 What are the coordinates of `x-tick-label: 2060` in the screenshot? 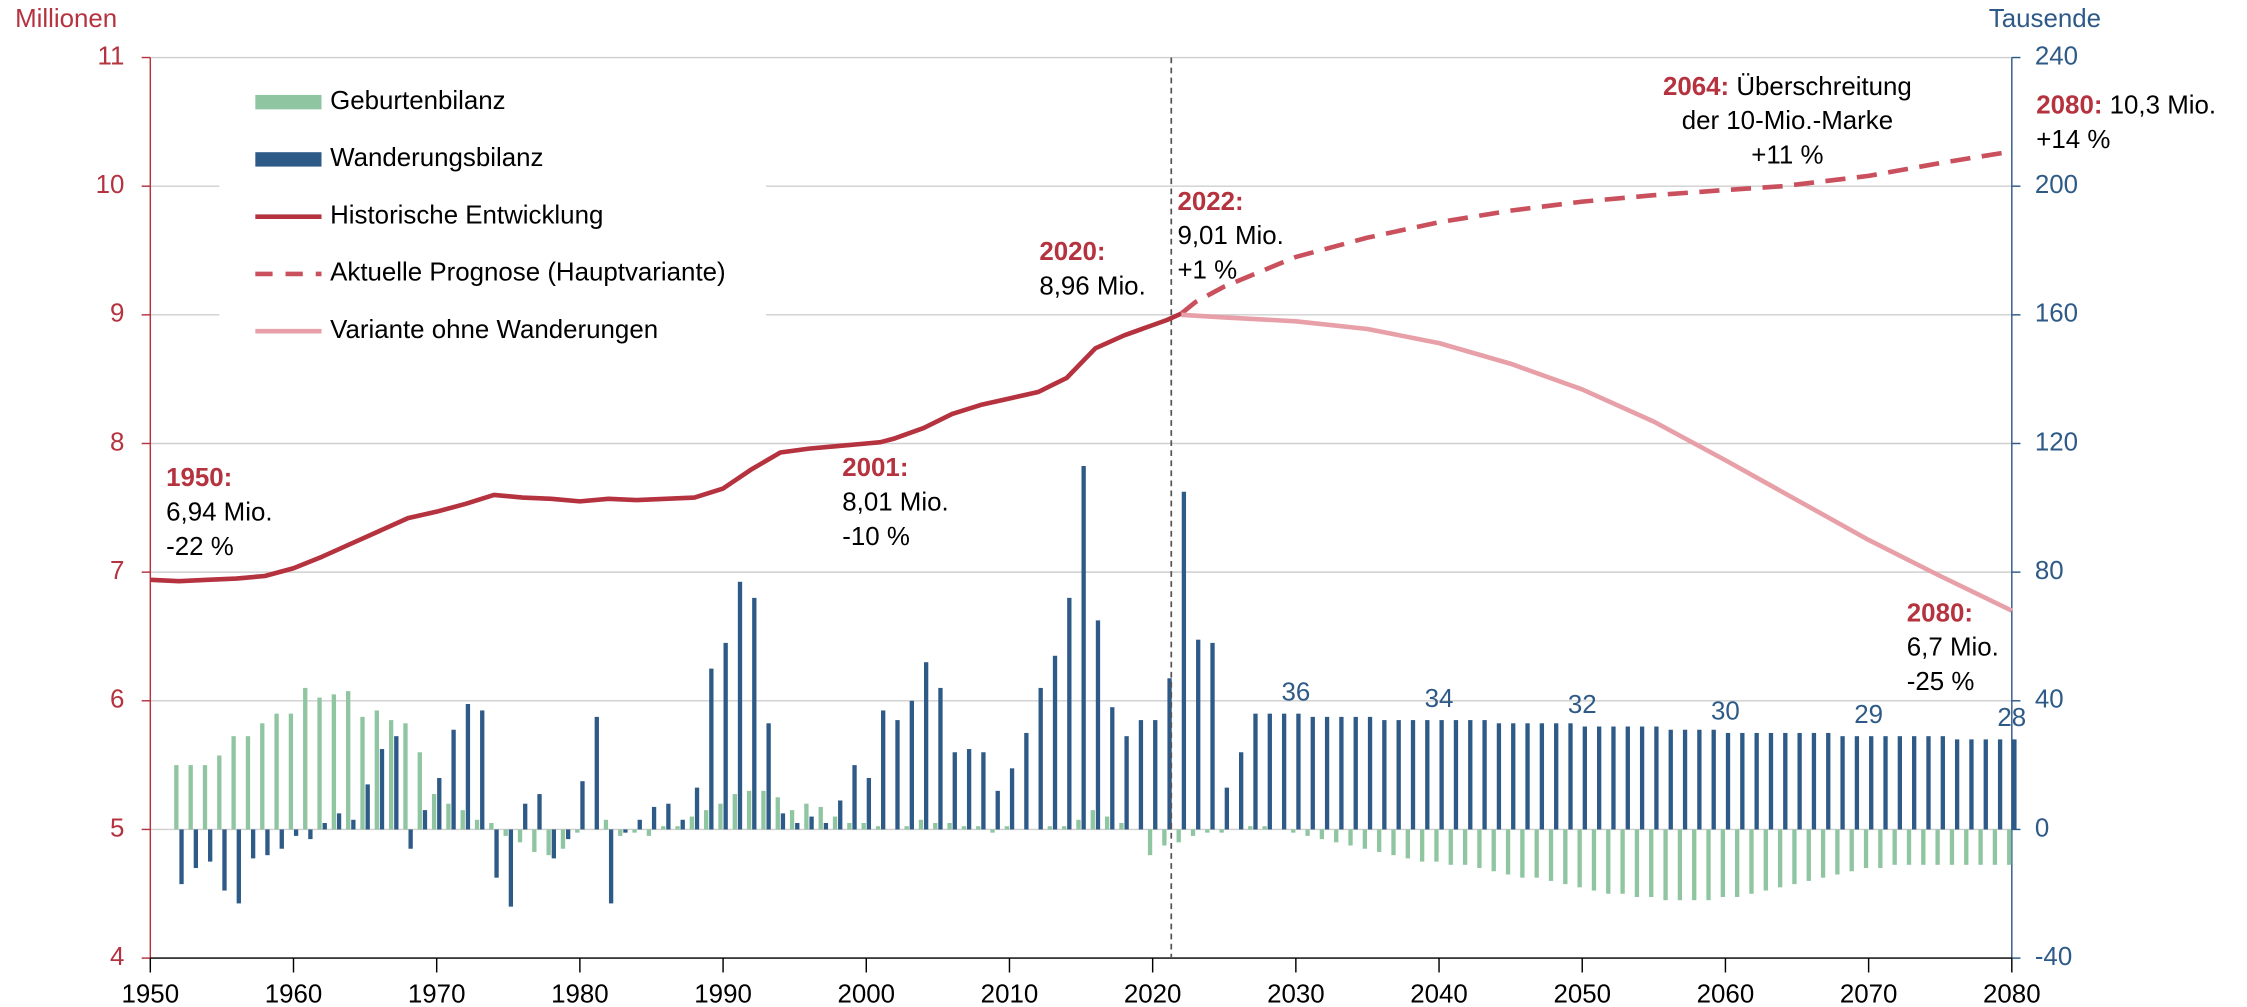 It's located at (1726, 993).